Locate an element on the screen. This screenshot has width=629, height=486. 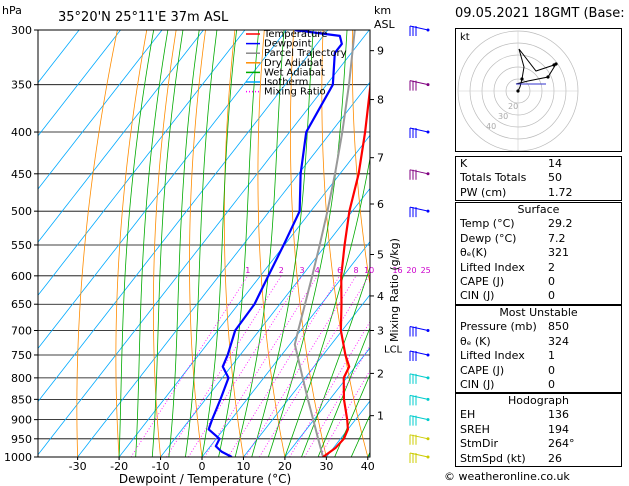
legend-entry: Isotherm is located at coordinates (286, 82).